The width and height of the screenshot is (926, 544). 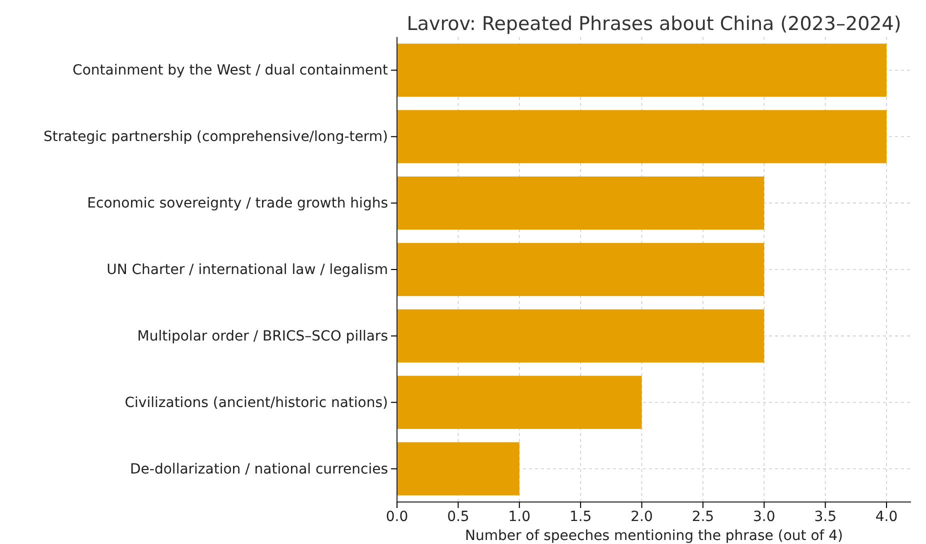 What do you see at coordinates (703, 516) in the screenshot?
I see `x-tick-label: 2.5` at bounding box center [703, 516].